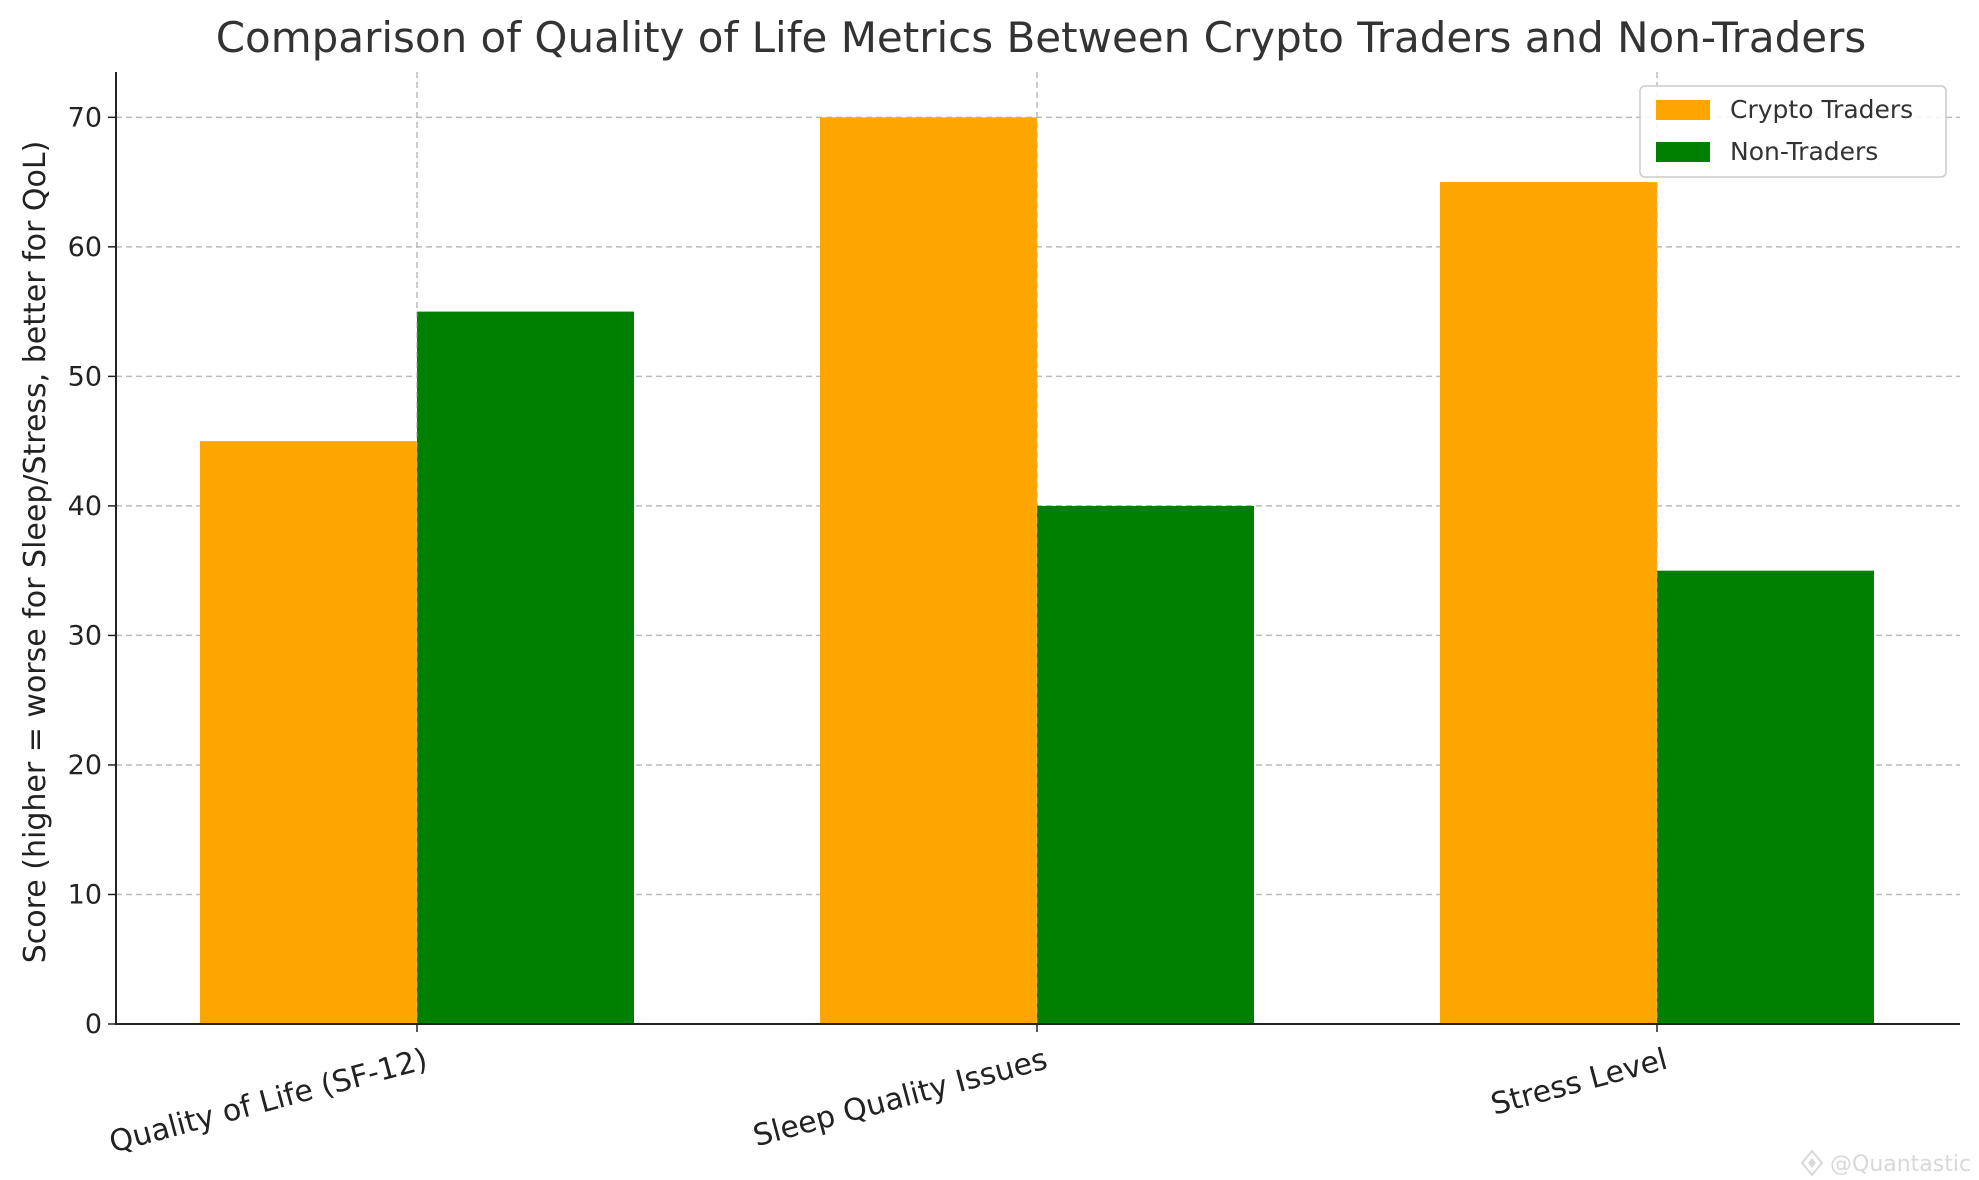 The height and width of the screenshot is (1180, 1979). What do you see at coordinates (85, 765) in the screenshot?
I see `y-tick-label: 20` at bounding box center [85, 765].